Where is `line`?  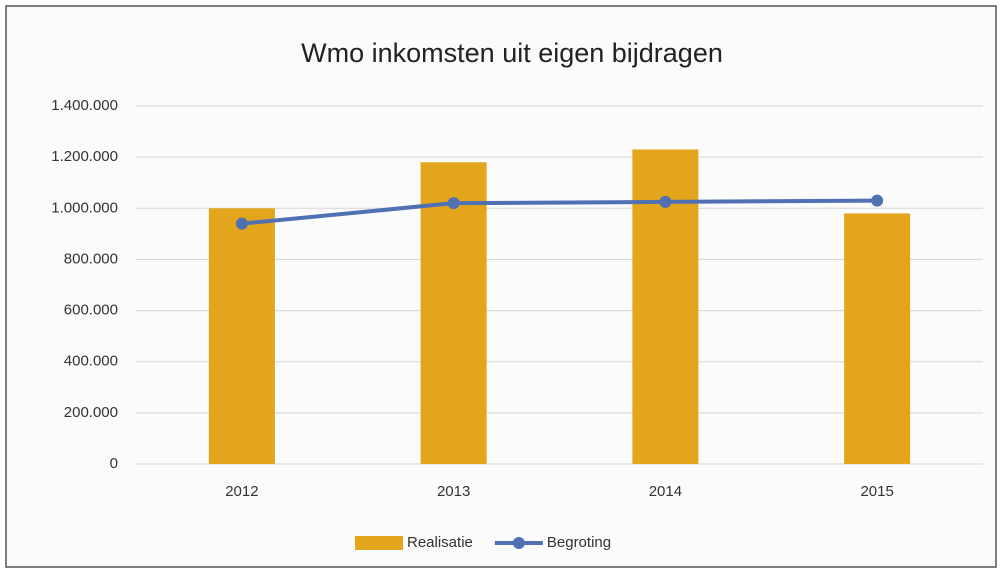
line is located at coordinates (559, 212).